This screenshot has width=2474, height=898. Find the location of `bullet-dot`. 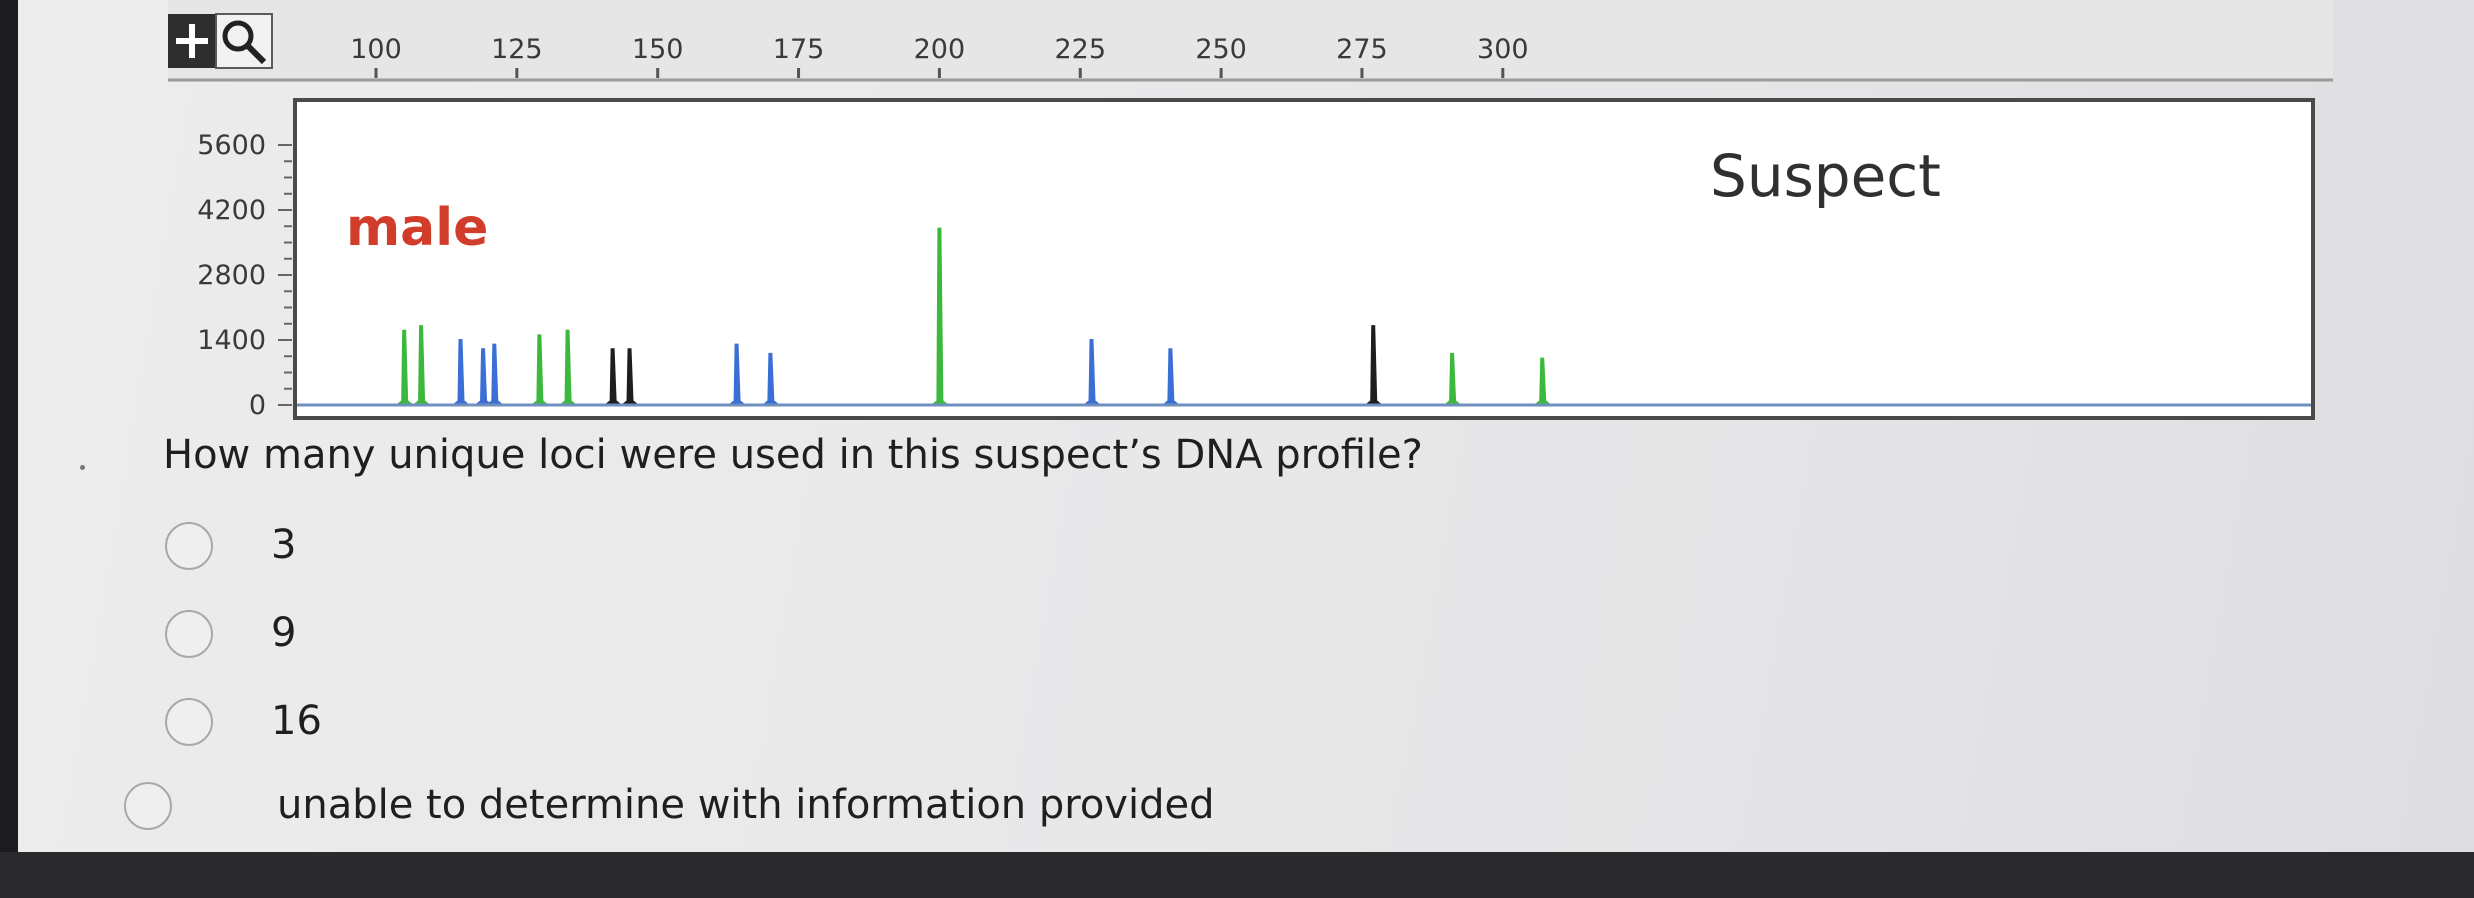

bullet-dot is located at coordinates (82, 467).